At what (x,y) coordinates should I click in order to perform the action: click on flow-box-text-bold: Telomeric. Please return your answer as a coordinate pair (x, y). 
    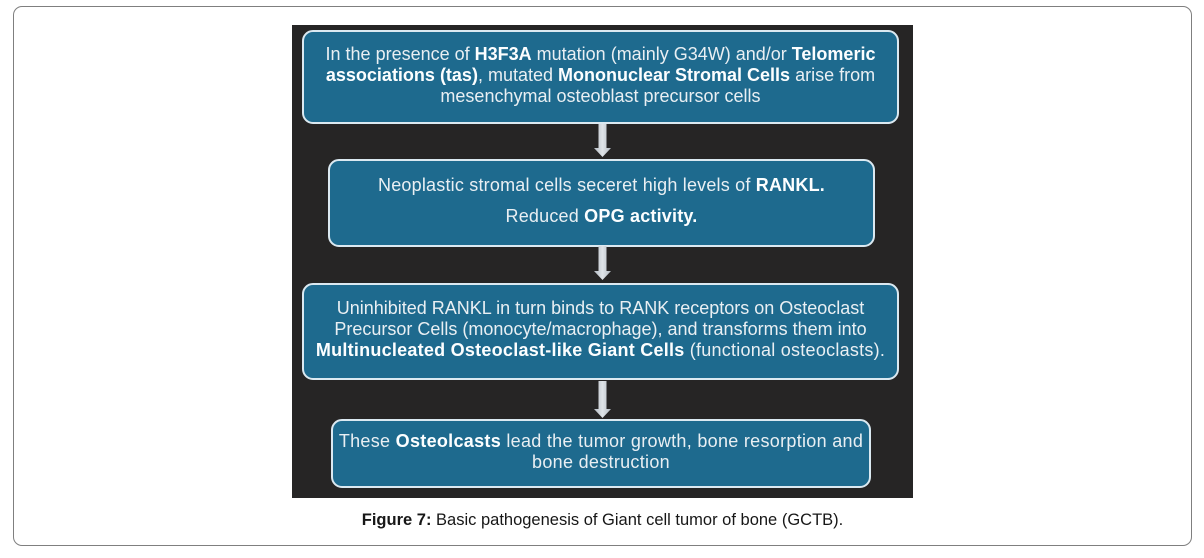
    Looking at the image, I should click on (833, 53).